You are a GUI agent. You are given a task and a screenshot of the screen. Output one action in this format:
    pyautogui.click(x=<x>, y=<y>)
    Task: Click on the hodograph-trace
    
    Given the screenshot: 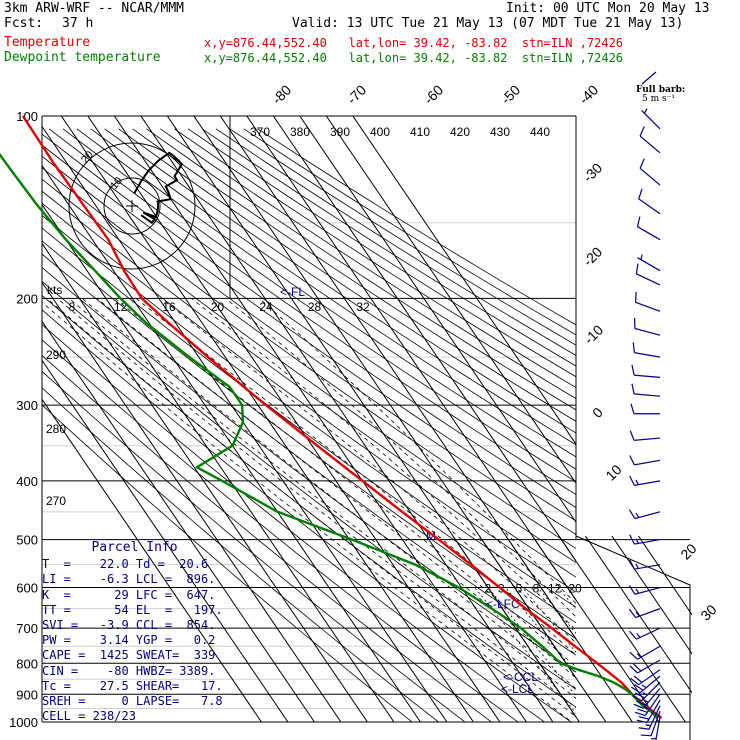 What is the action you would take?
    pyautogui.click(x=158, y=188)
    